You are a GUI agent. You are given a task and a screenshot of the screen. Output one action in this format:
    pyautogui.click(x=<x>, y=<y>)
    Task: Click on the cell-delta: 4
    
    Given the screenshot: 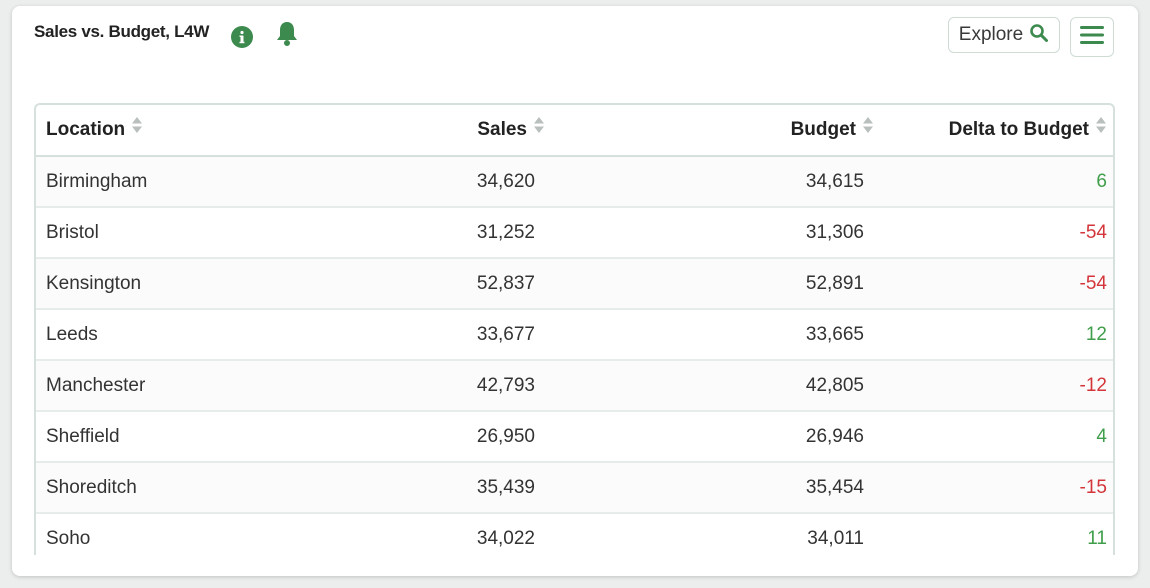 What is the action you would take?
    pyautogui.click(x=993, y=437)
    